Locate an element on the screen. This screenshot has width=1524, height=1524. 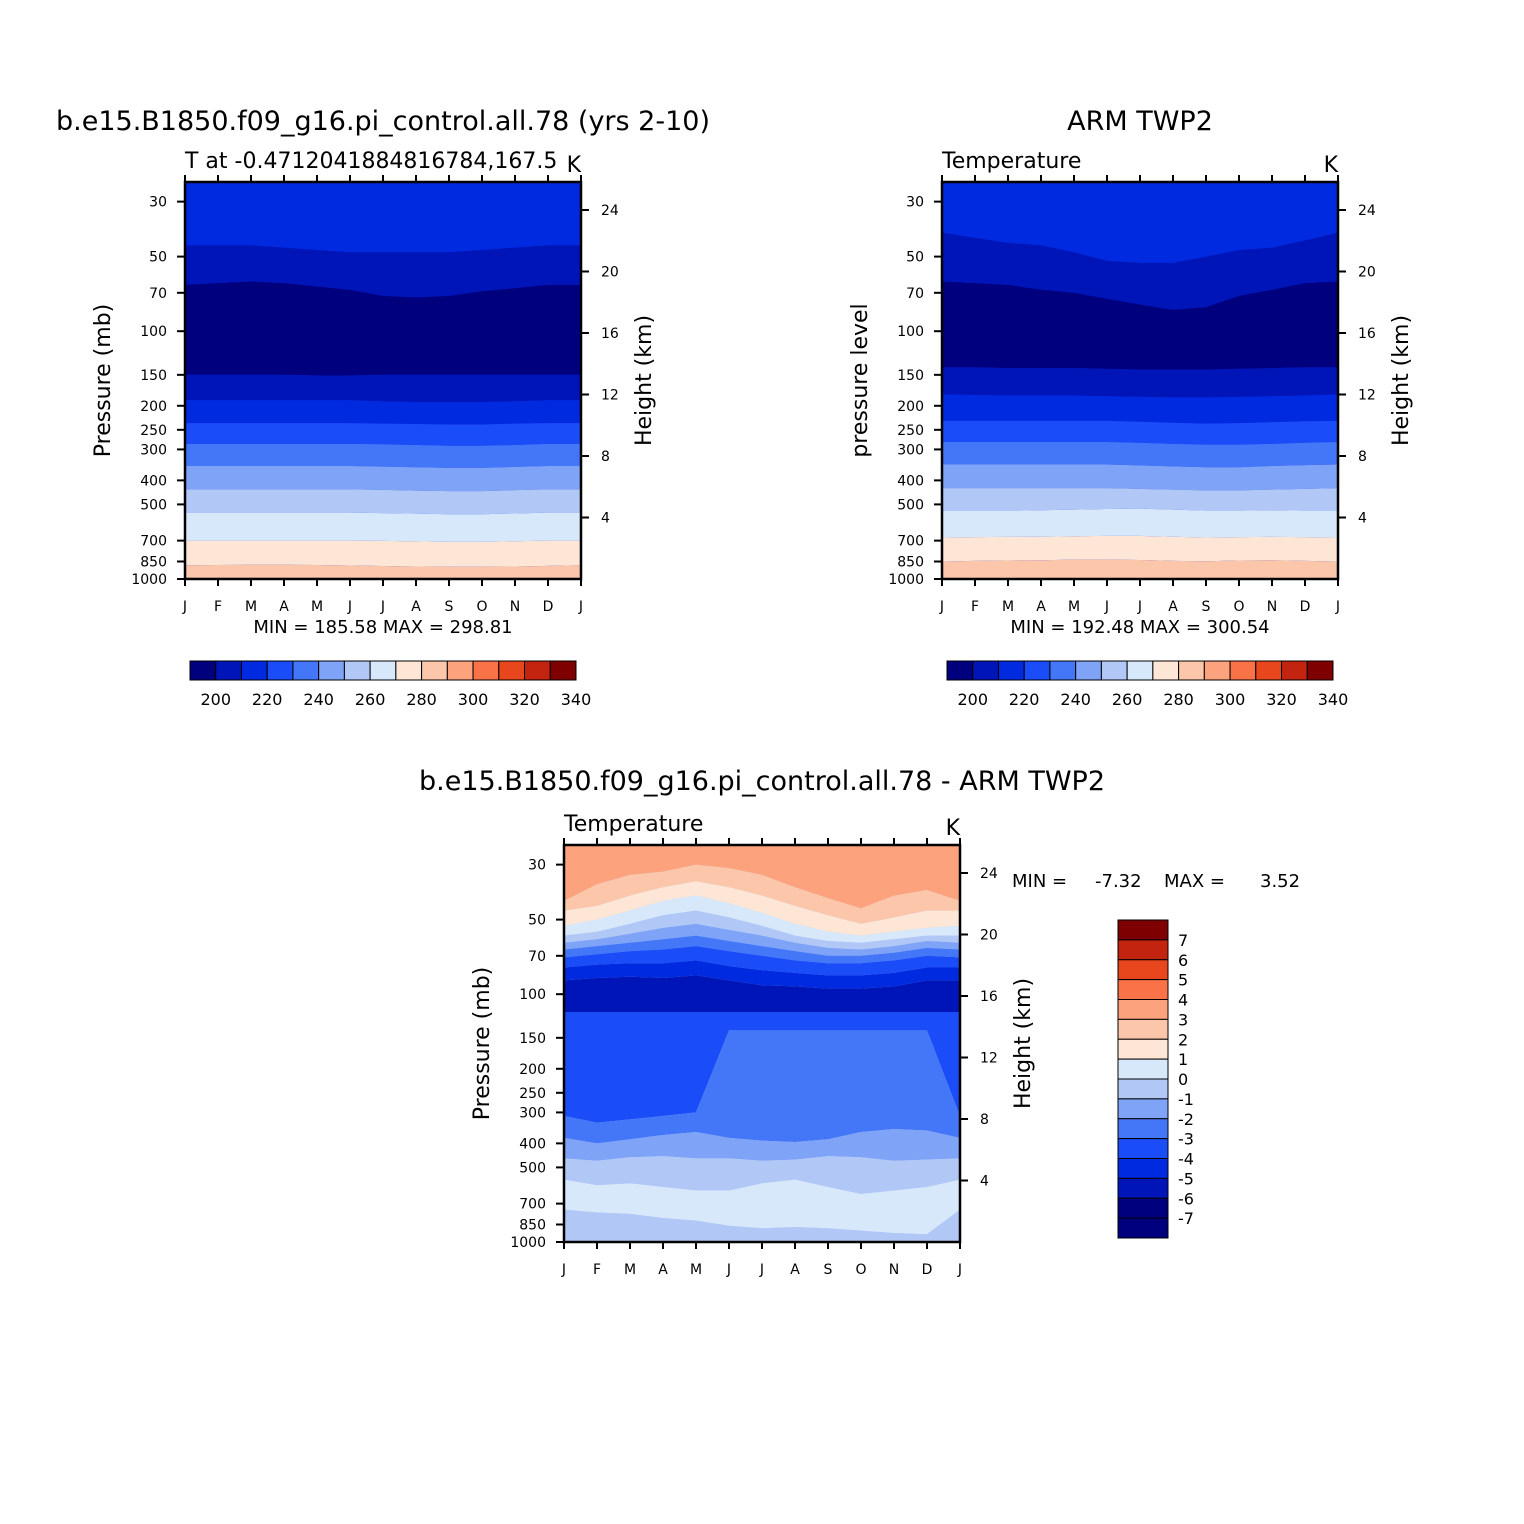
diff-colorbar-label: 3 is located at coordinates (1183, 1019).